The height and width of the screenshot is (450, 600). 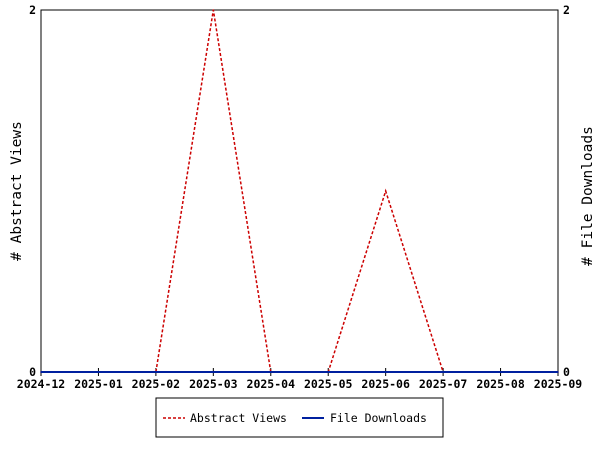 I want to click on legend-label-abstract-views: Abstract Views, so click(x=238, y=418).